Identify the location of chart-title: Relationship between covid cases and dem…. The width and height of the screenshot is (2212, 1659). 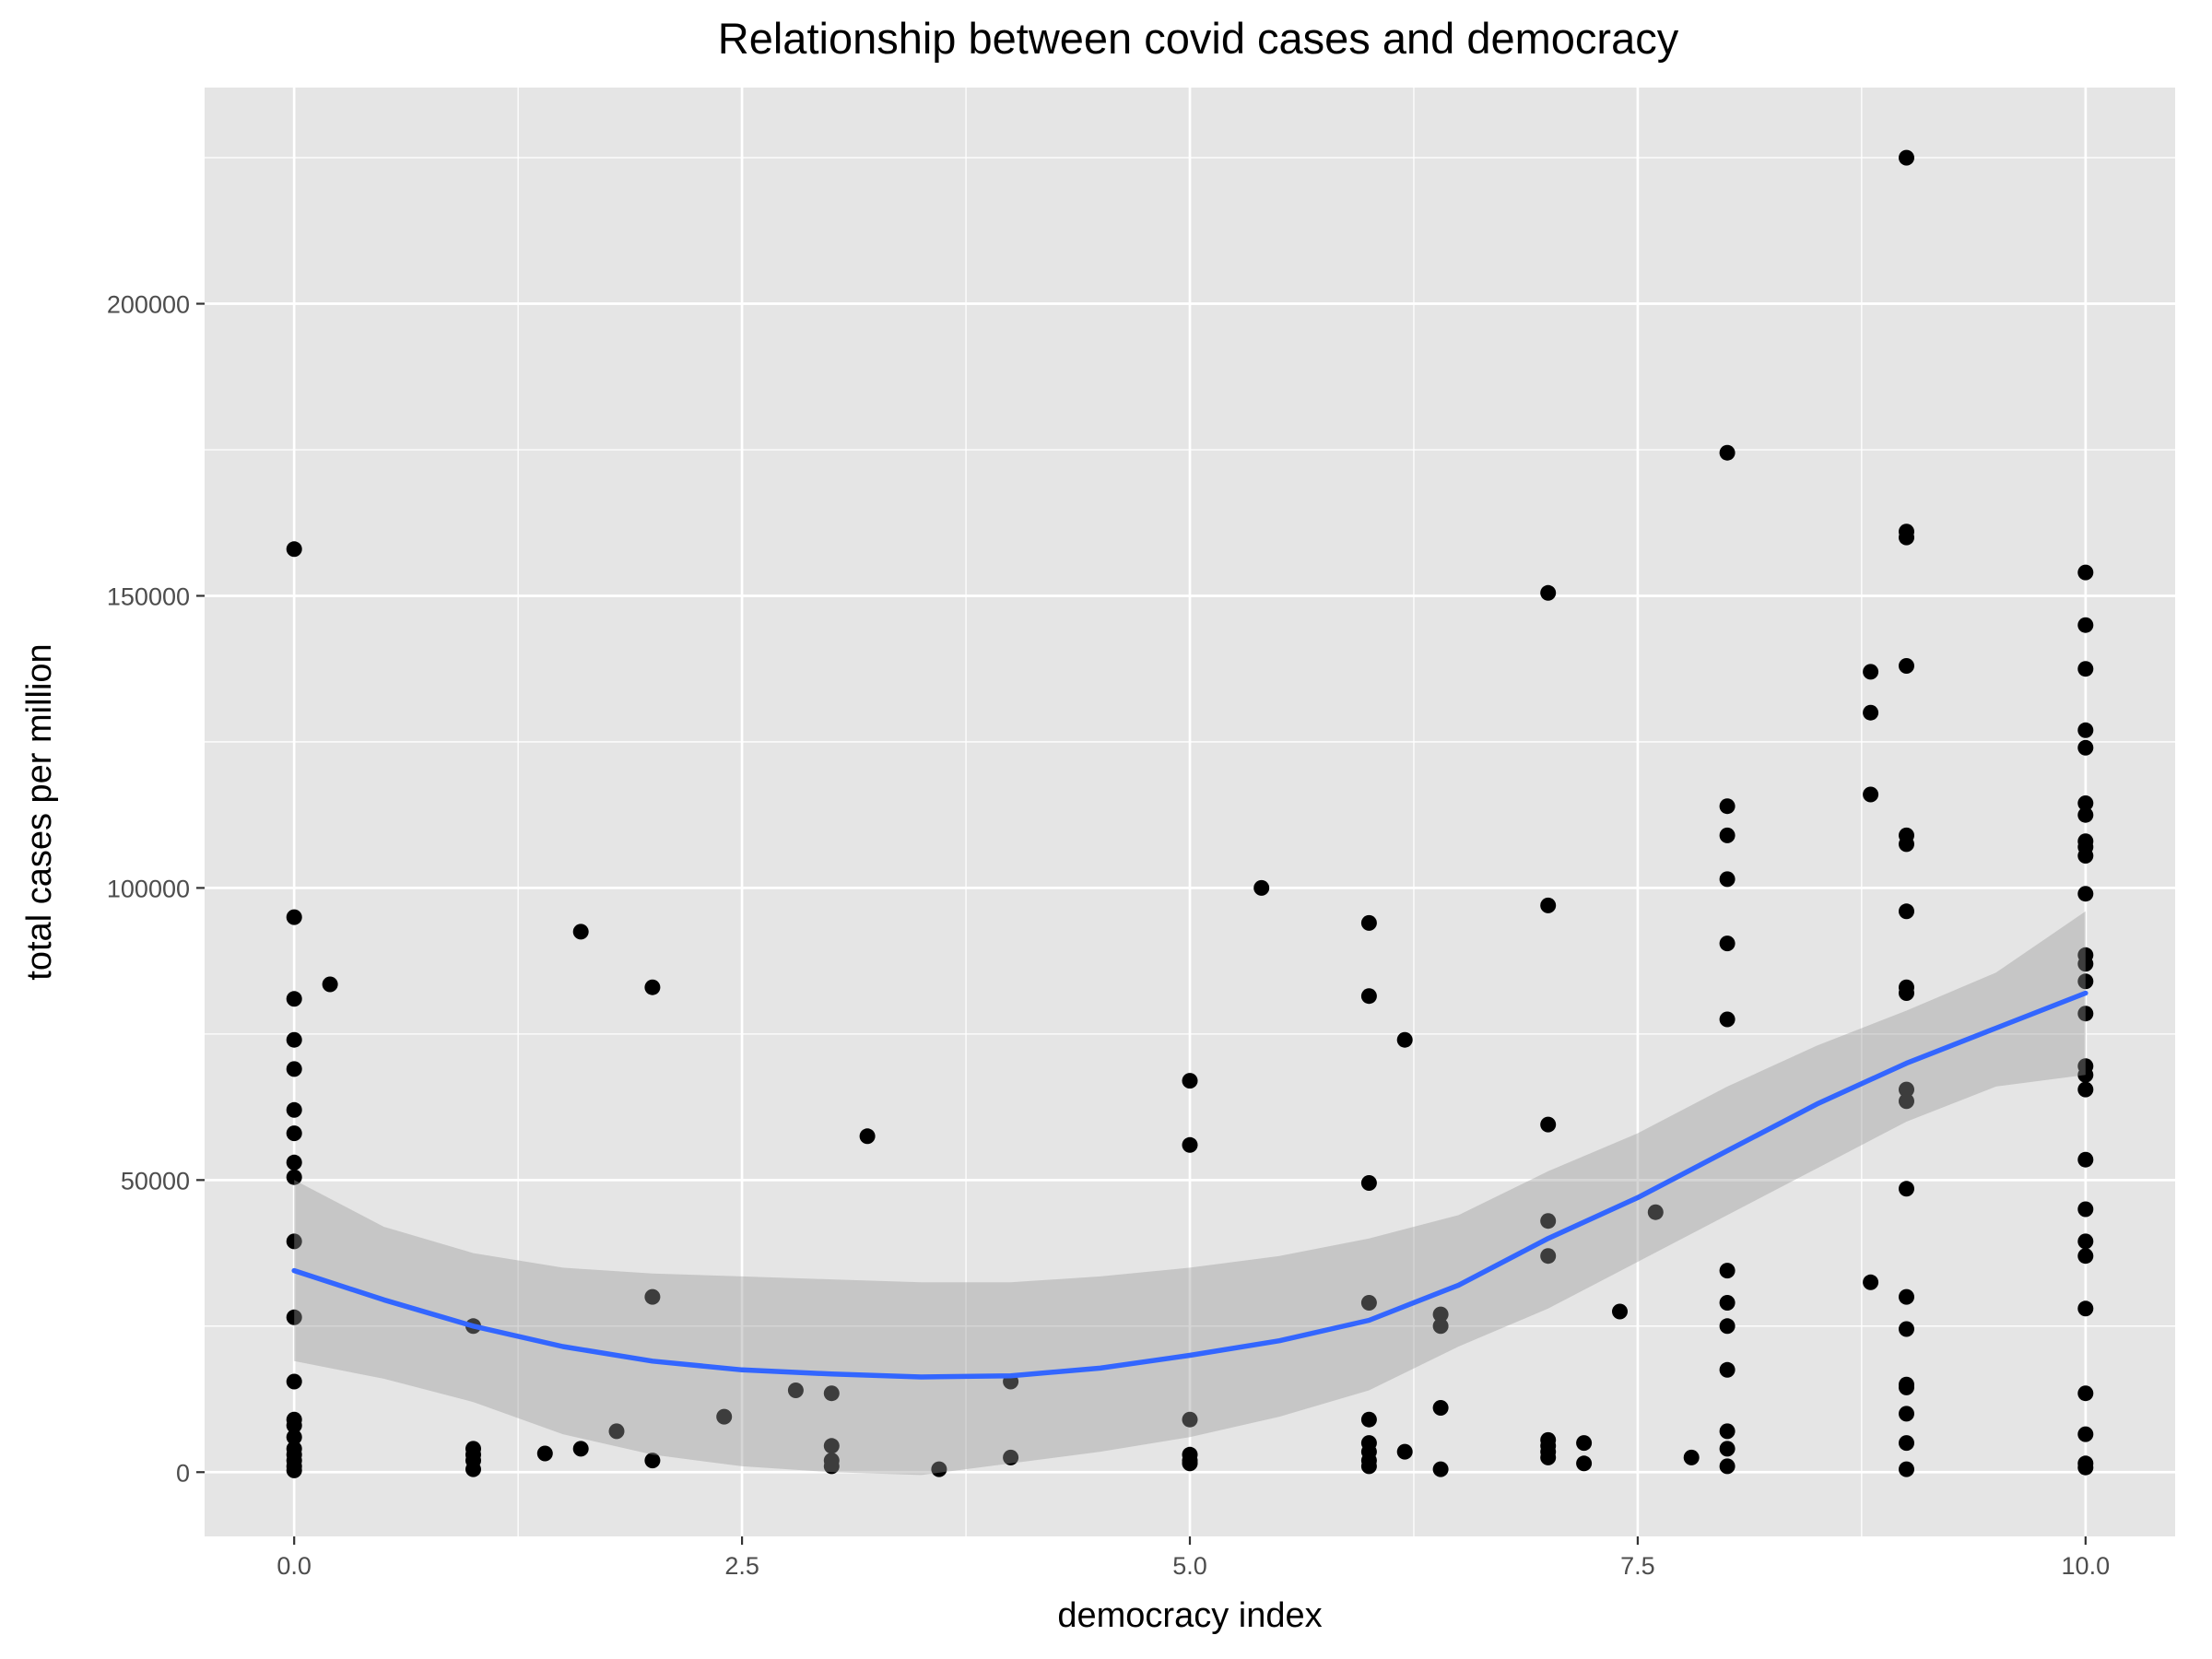
(1198, 38).